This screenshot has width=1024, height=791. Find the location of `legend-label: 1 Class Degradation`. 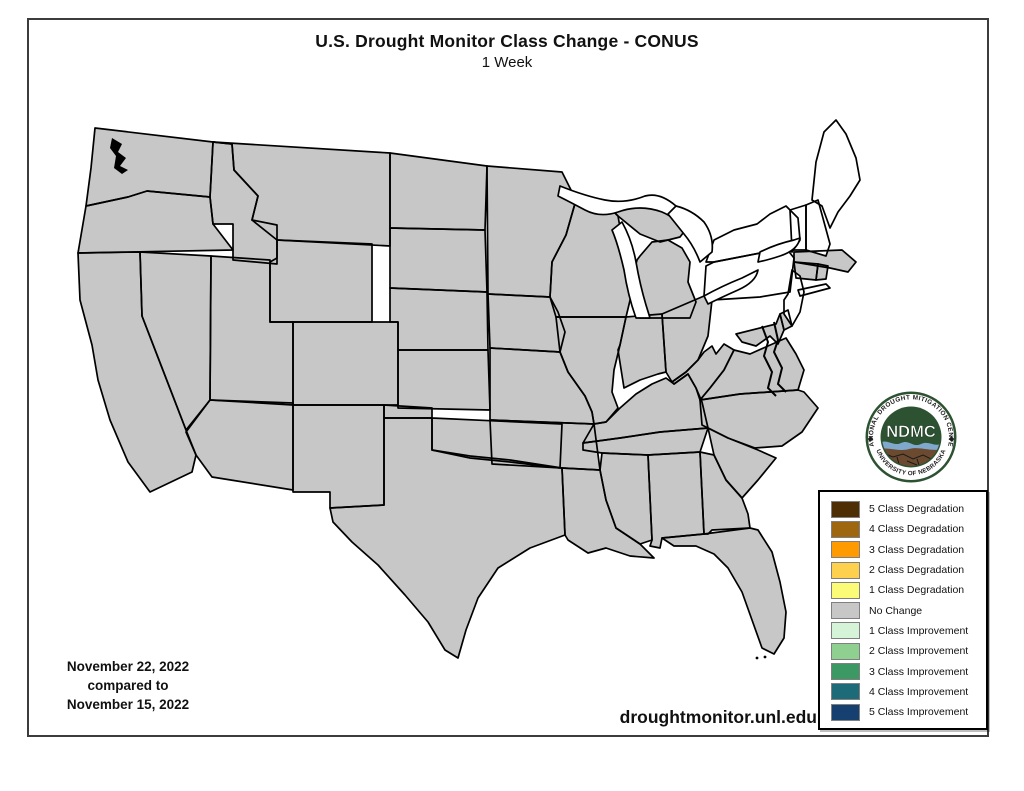

legend-label: 1 Class Degradation is located at coordinates (917, 590).